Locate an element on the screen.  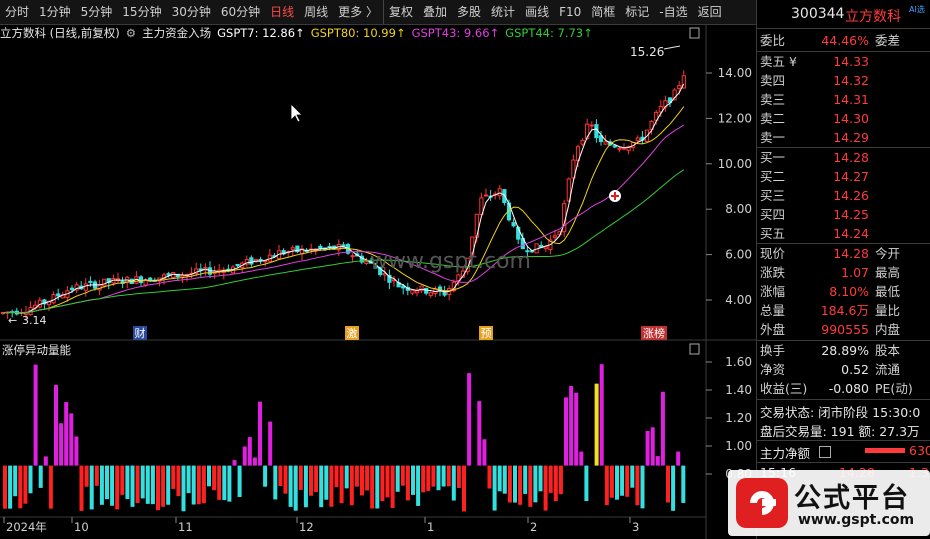
x-tick-6: 3 is located at coordinates (635, 527).